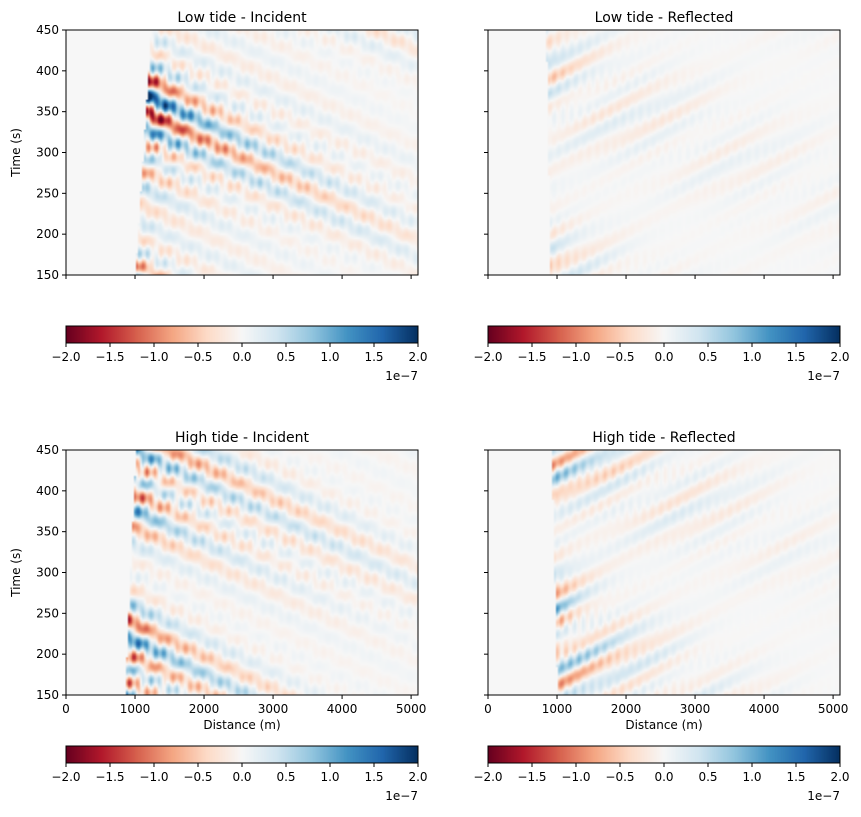 This screenshot has height=817, width=861. I want to click on panel-title: Low tide - Incident, so click(242, 18).